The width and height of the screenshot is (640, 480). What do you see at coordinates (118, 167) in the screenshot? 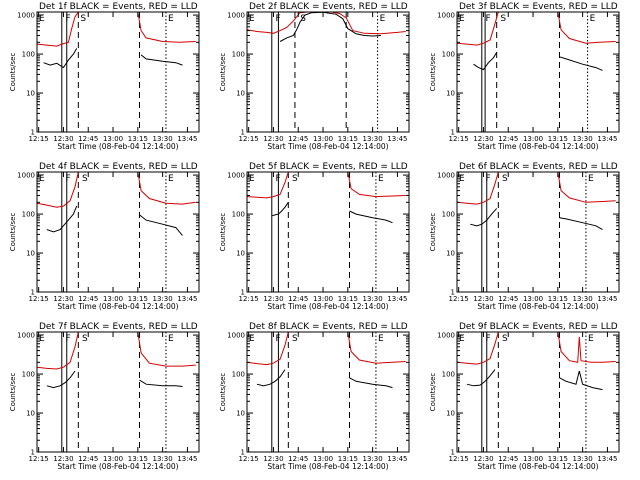
I see `panel-title: Det 4f BLACK = Events, RED = LLD` at bounding box center [118, 167].